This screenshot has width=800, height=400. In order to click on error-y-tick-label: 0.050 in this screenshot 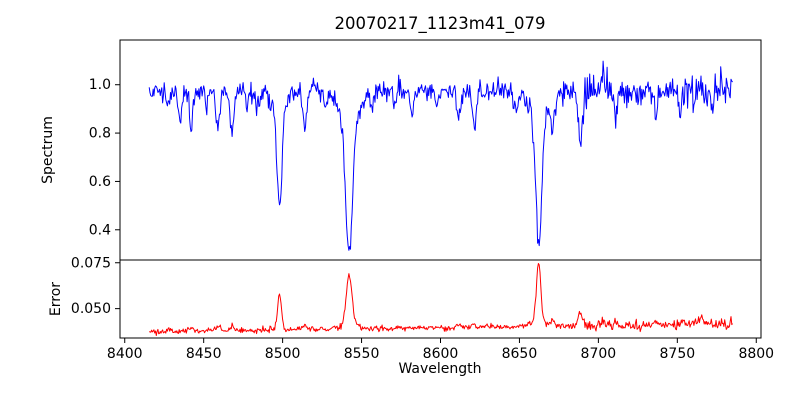, I will do `click(91, 309)`.